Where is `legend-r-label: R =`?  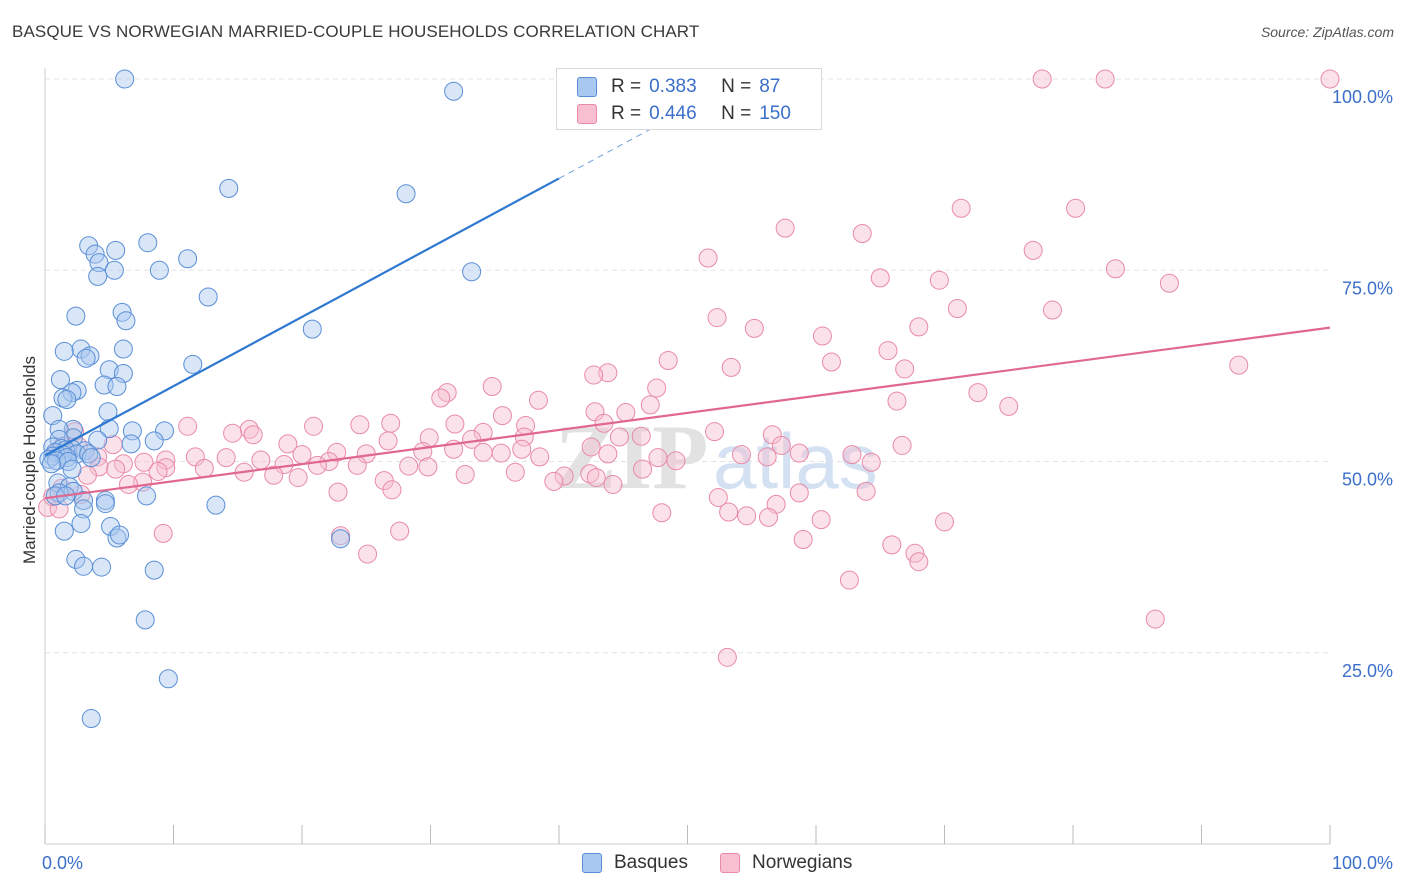
legend-r-label: R = is located at coordinates (626, 113).